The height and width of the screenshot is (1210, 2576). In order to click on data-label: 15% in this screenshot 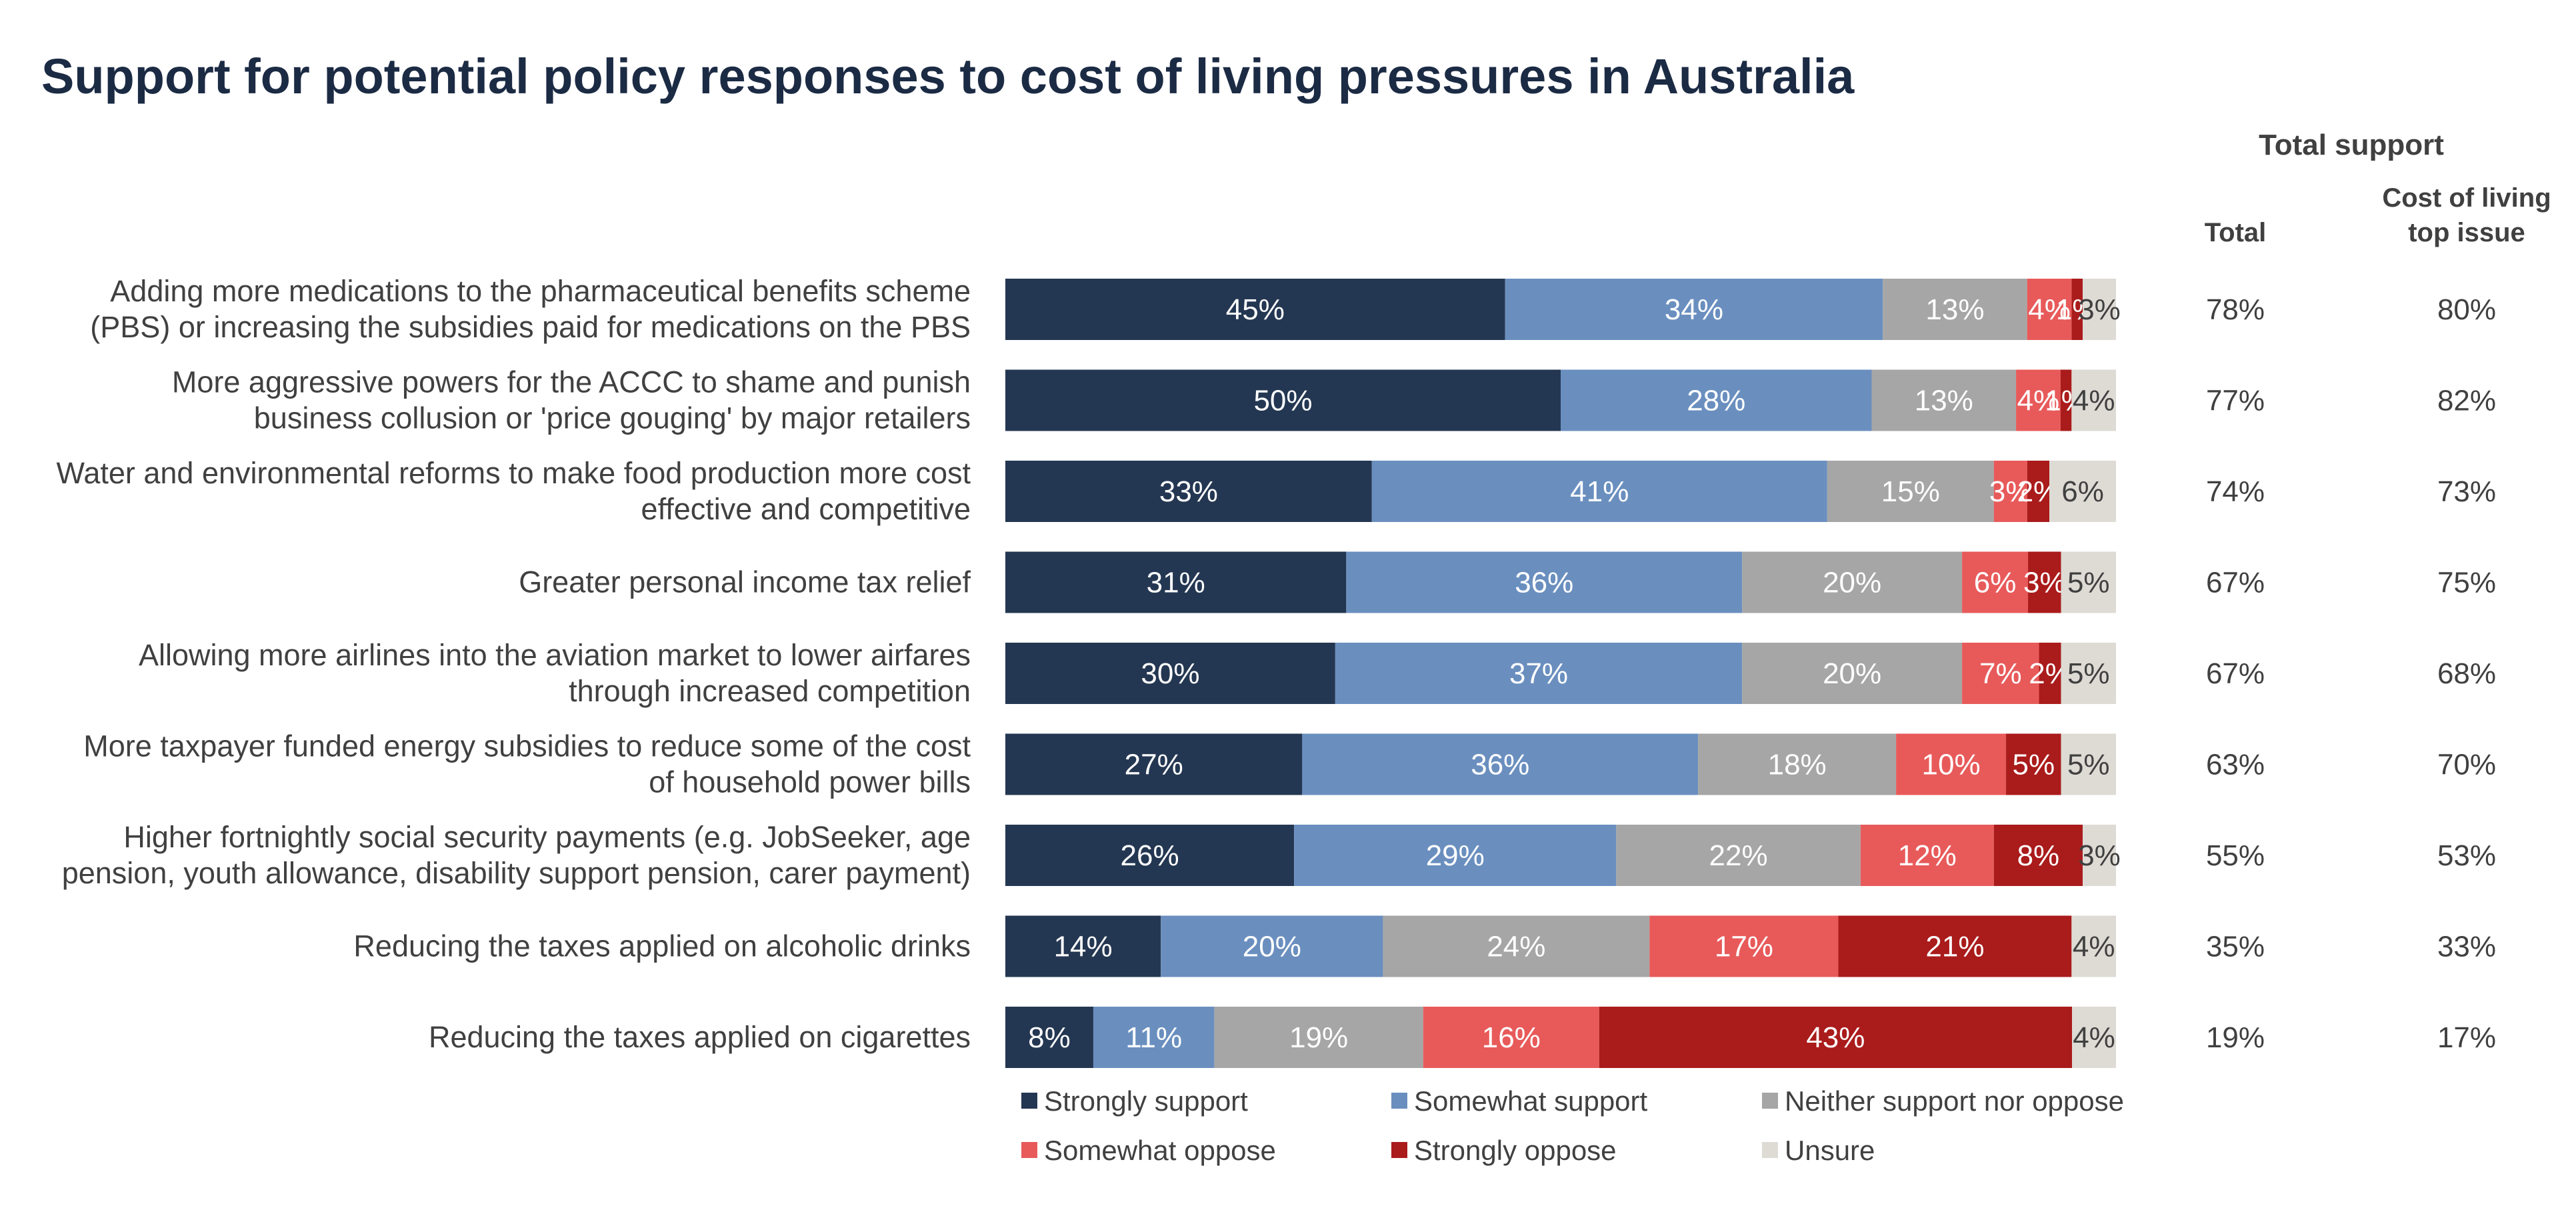, I will do `click(1910, 491)`.